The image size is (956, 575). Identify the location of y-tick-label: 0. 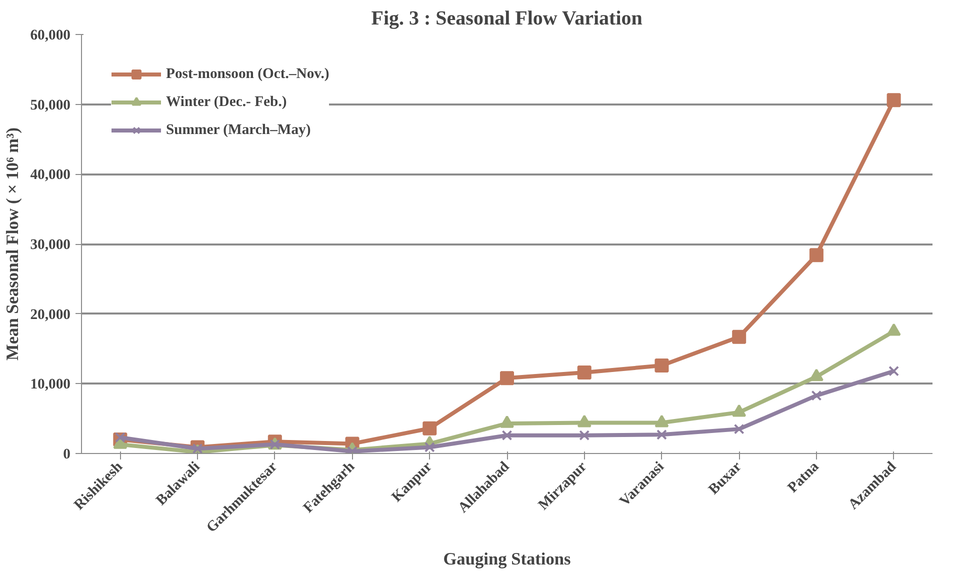
(66, 454).